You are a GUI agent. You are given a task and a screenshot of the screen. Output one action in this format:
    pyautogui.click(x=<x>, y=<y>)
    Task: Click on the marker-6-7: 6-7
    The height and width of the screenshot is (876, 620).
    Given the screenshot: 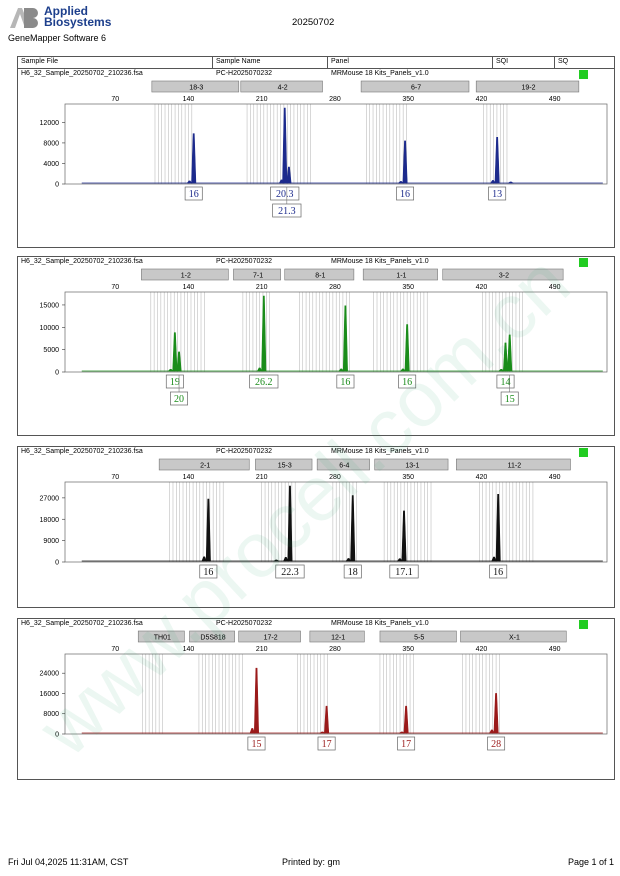 What is the action you would take?
    pyautogui.click(x=415, y=86)
    